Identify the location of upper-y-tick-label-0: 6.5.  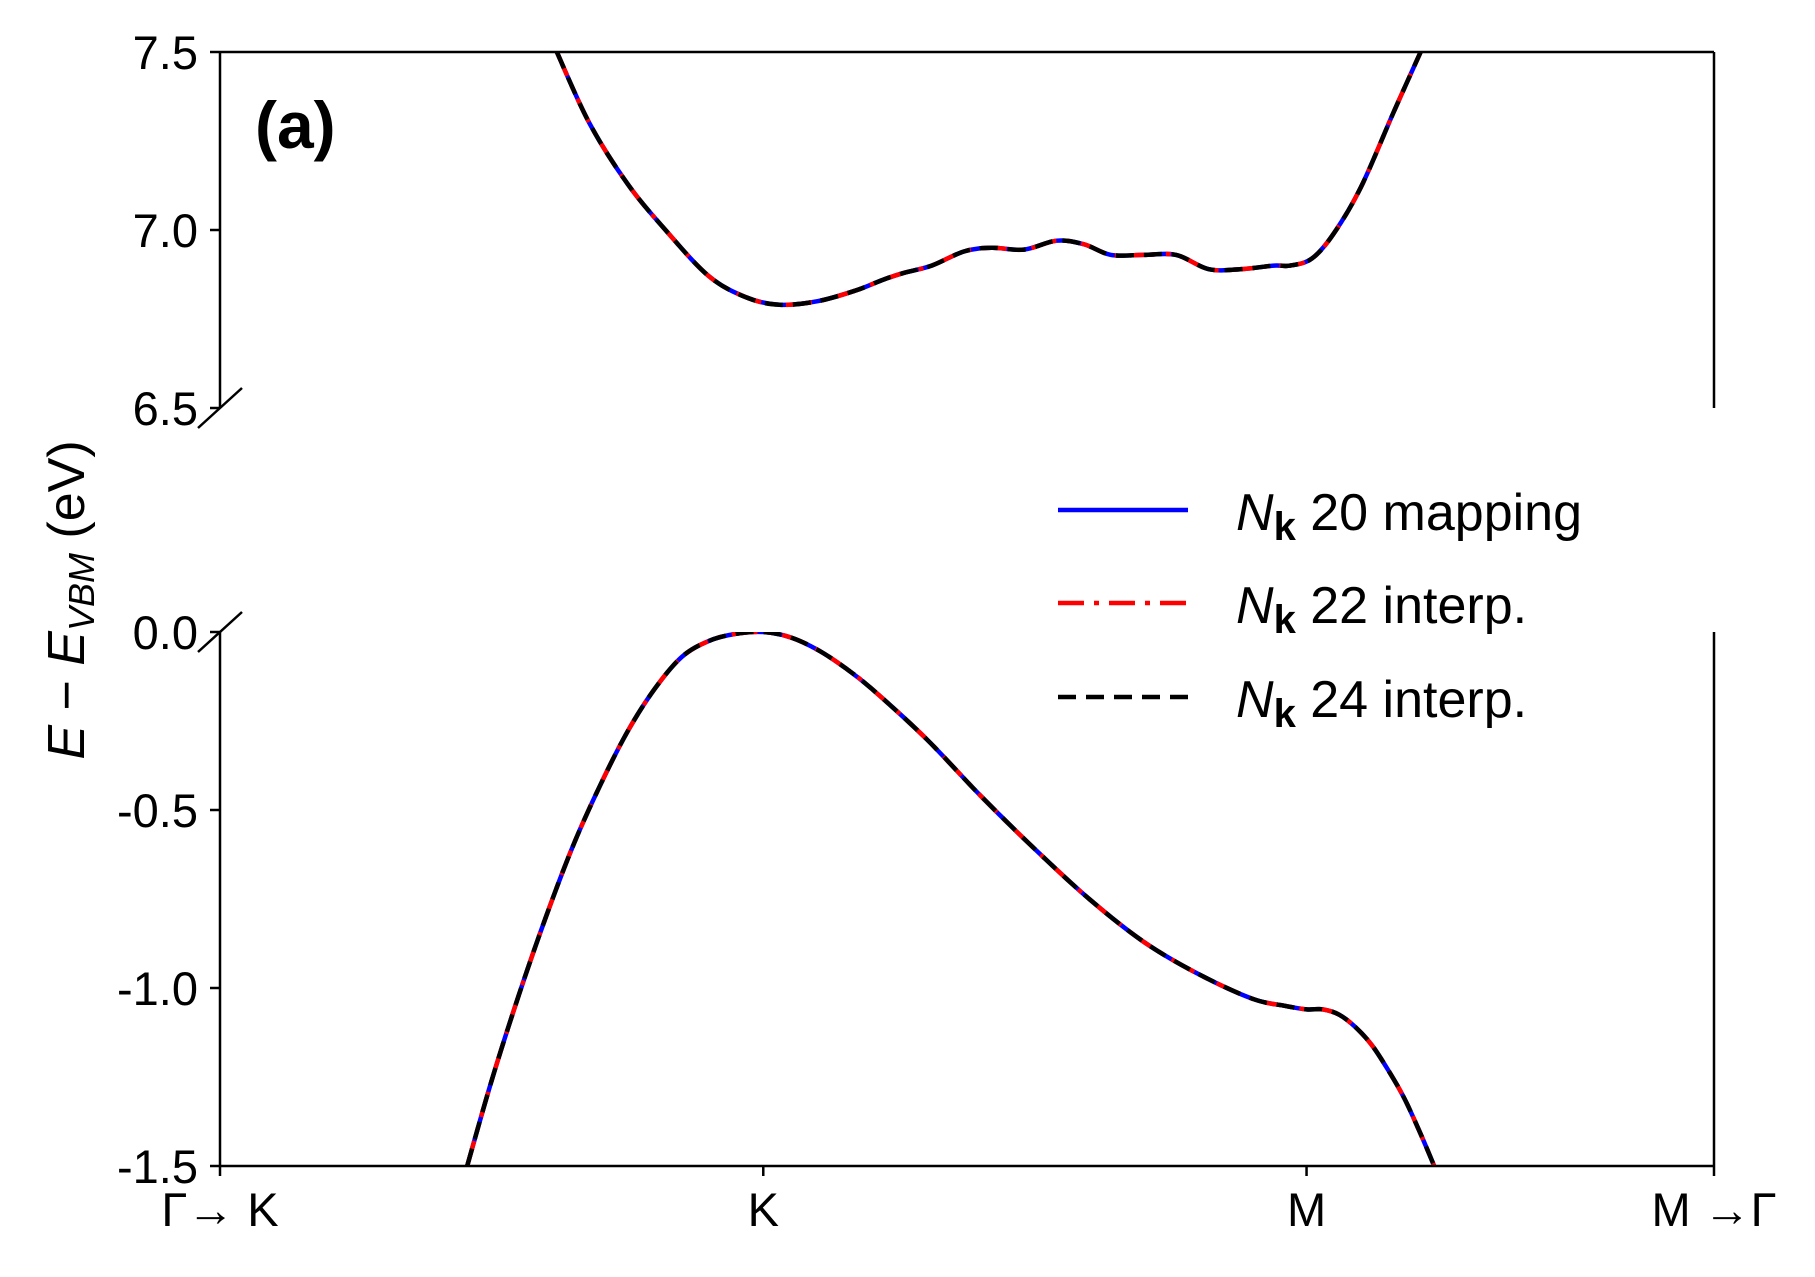
(165, 408).